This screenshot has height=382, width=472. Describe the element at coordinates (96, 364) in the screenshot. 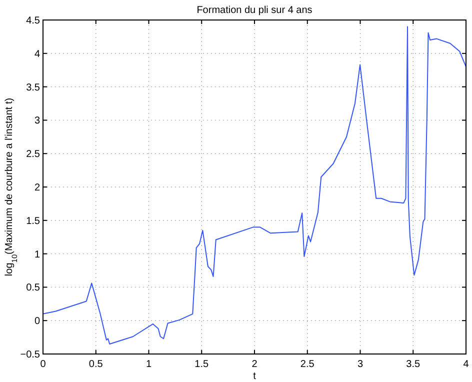

I see `x-tick-label: 0.5` at that location.